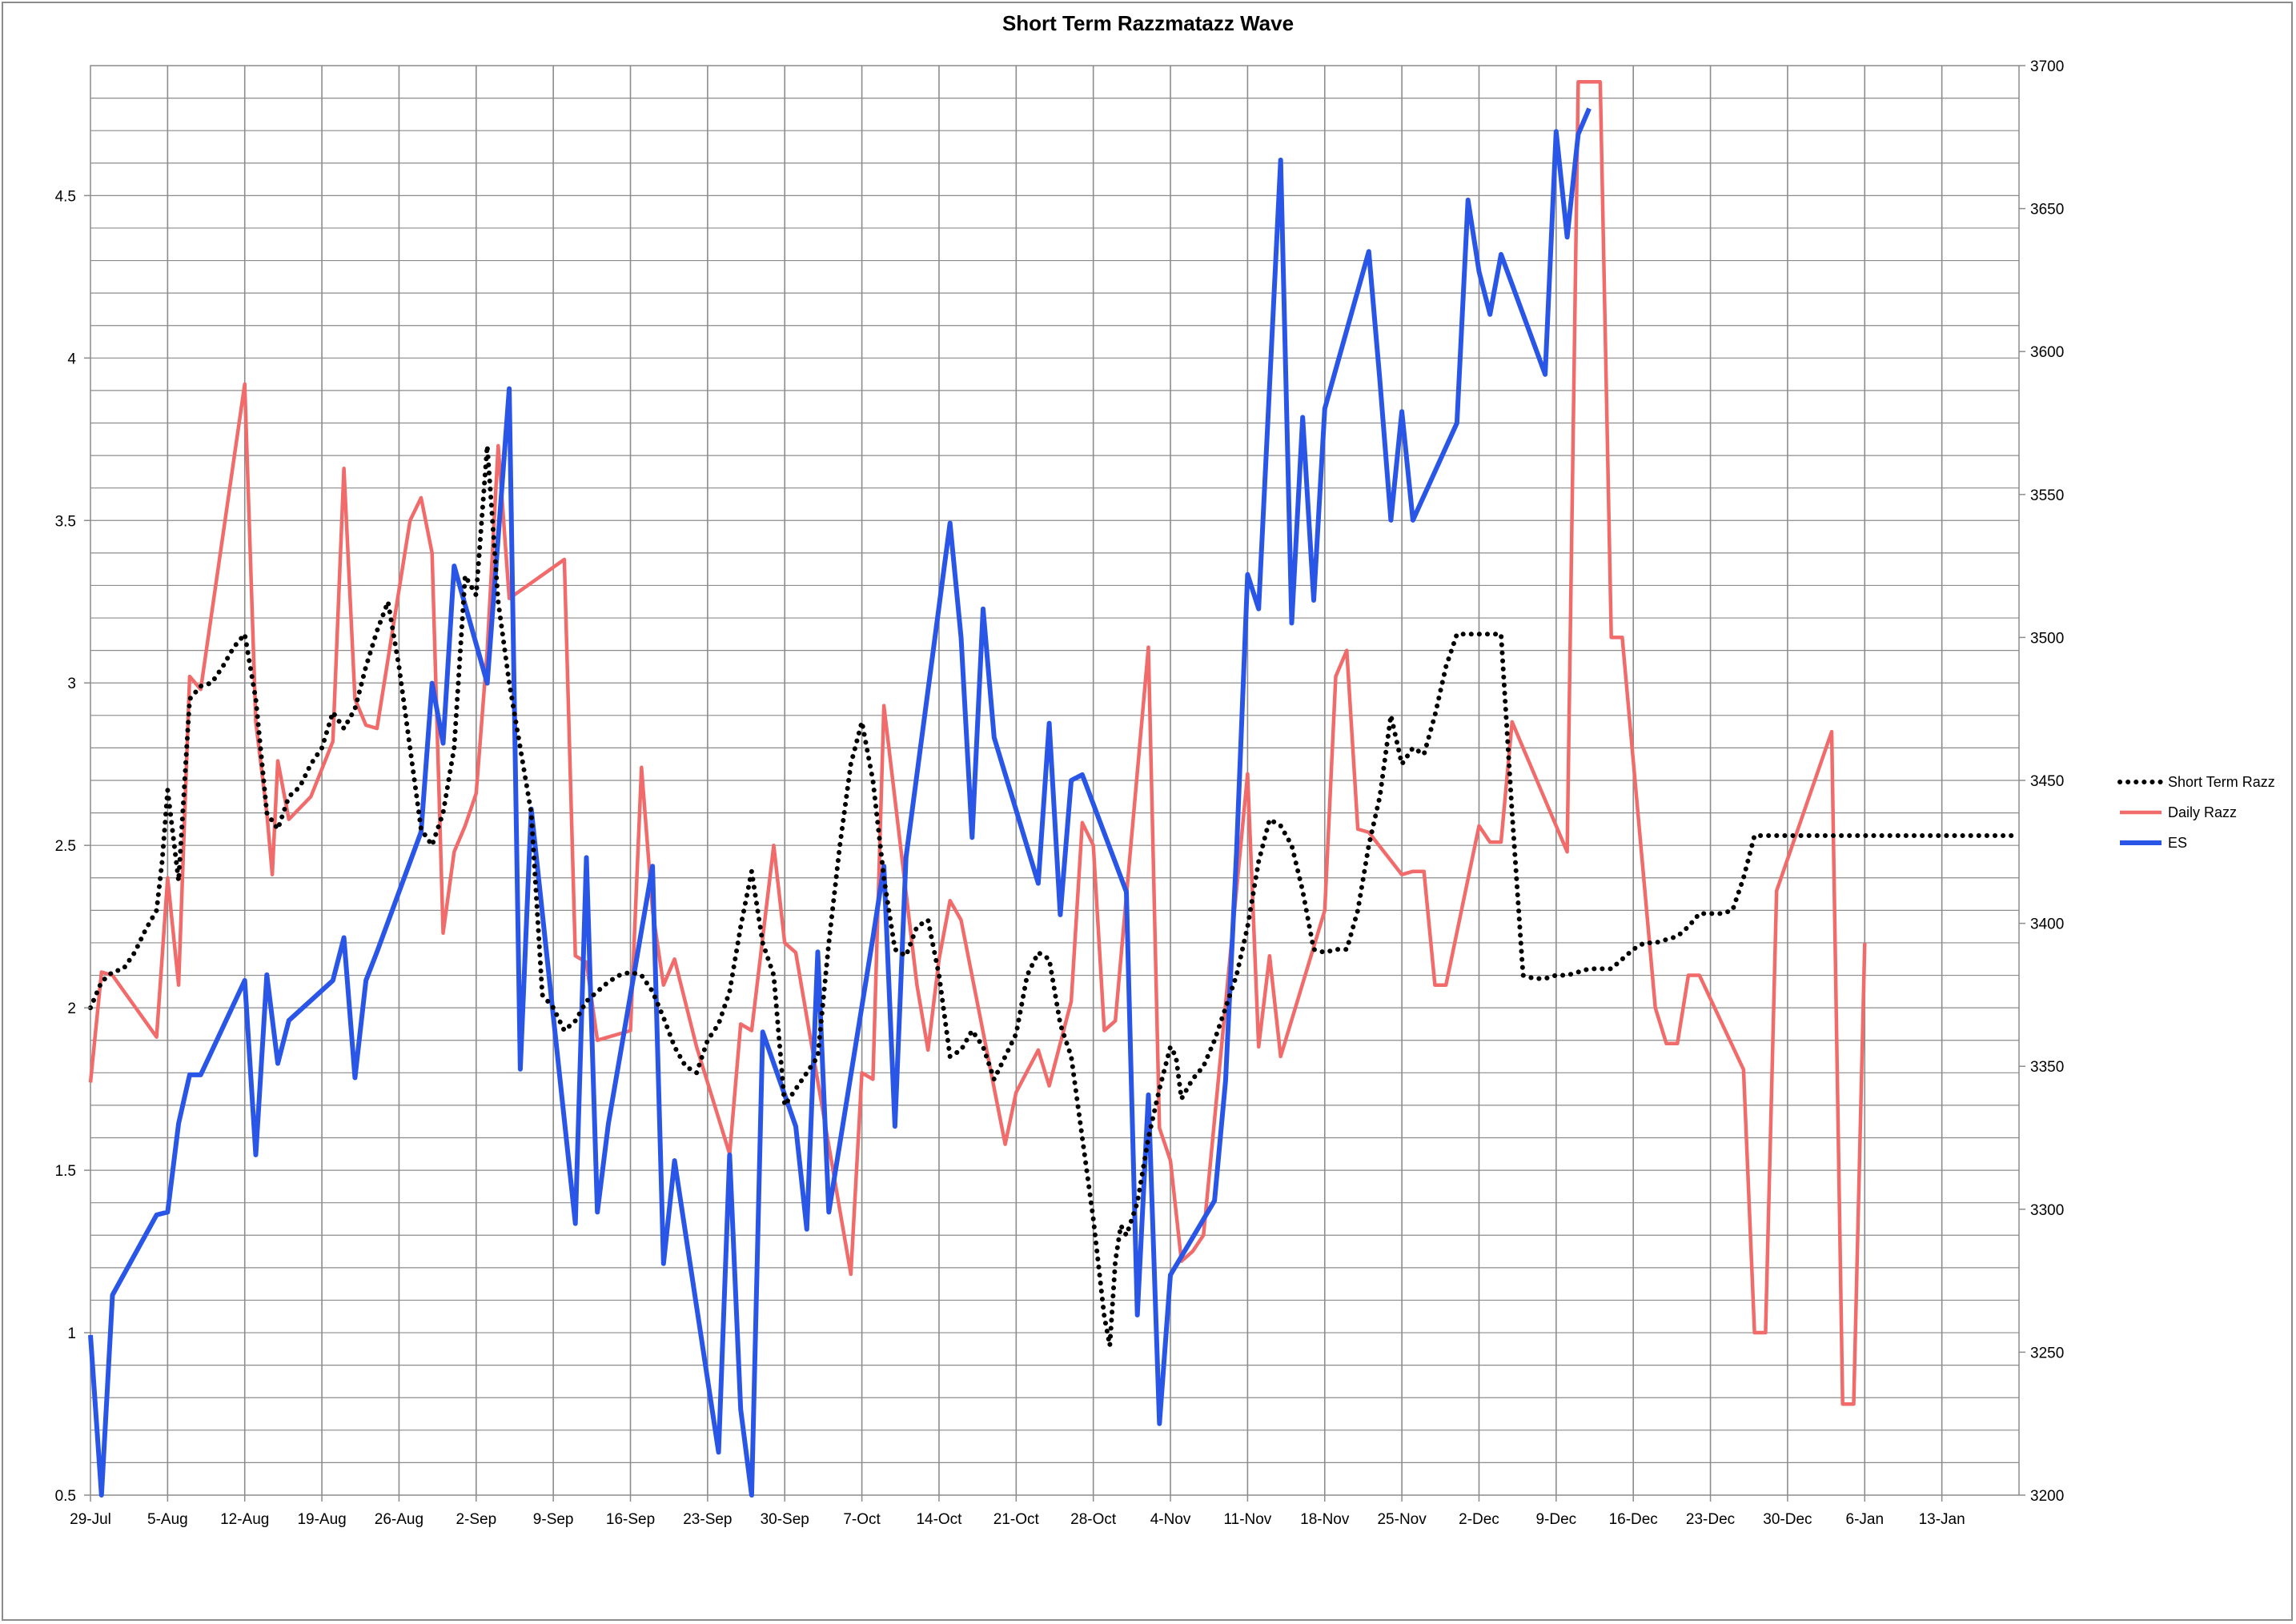 The width and height of the screenshot is (2296, 1624). I want to click on x-tick-label: 25-Nov, so click(1402, 1519).